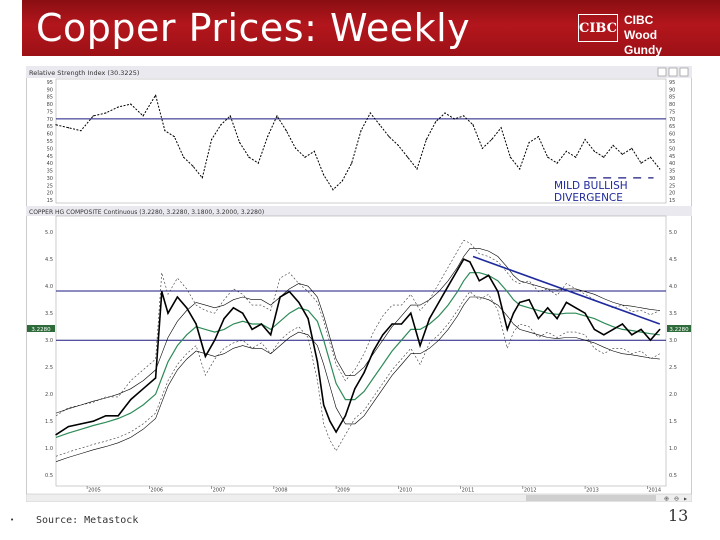 This screenshot has height=540, width=720. Describe the element at coordinates (666, 499) in the screenshot. I see `zoom-icon: ⊕` at that location.